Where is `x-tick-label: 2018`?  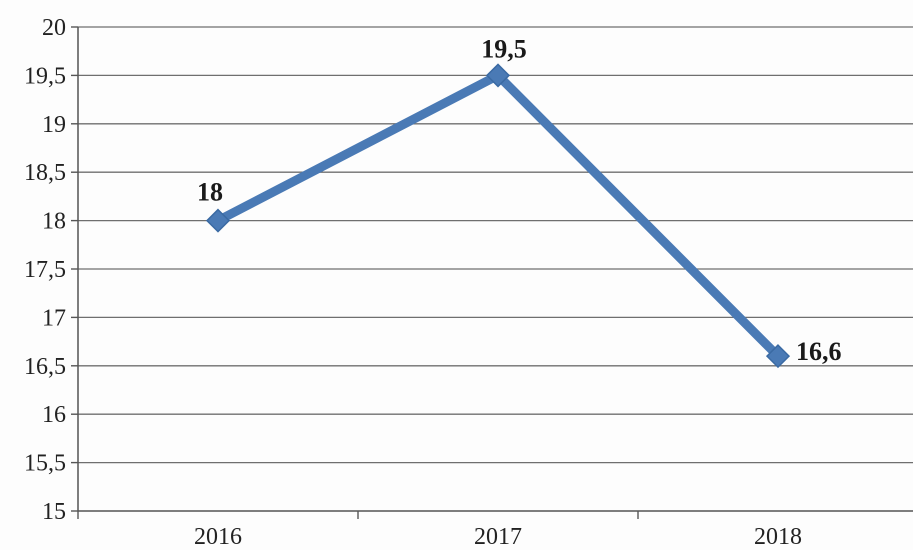 x-tick-label: 2018 is located at coordinates (778, 537).